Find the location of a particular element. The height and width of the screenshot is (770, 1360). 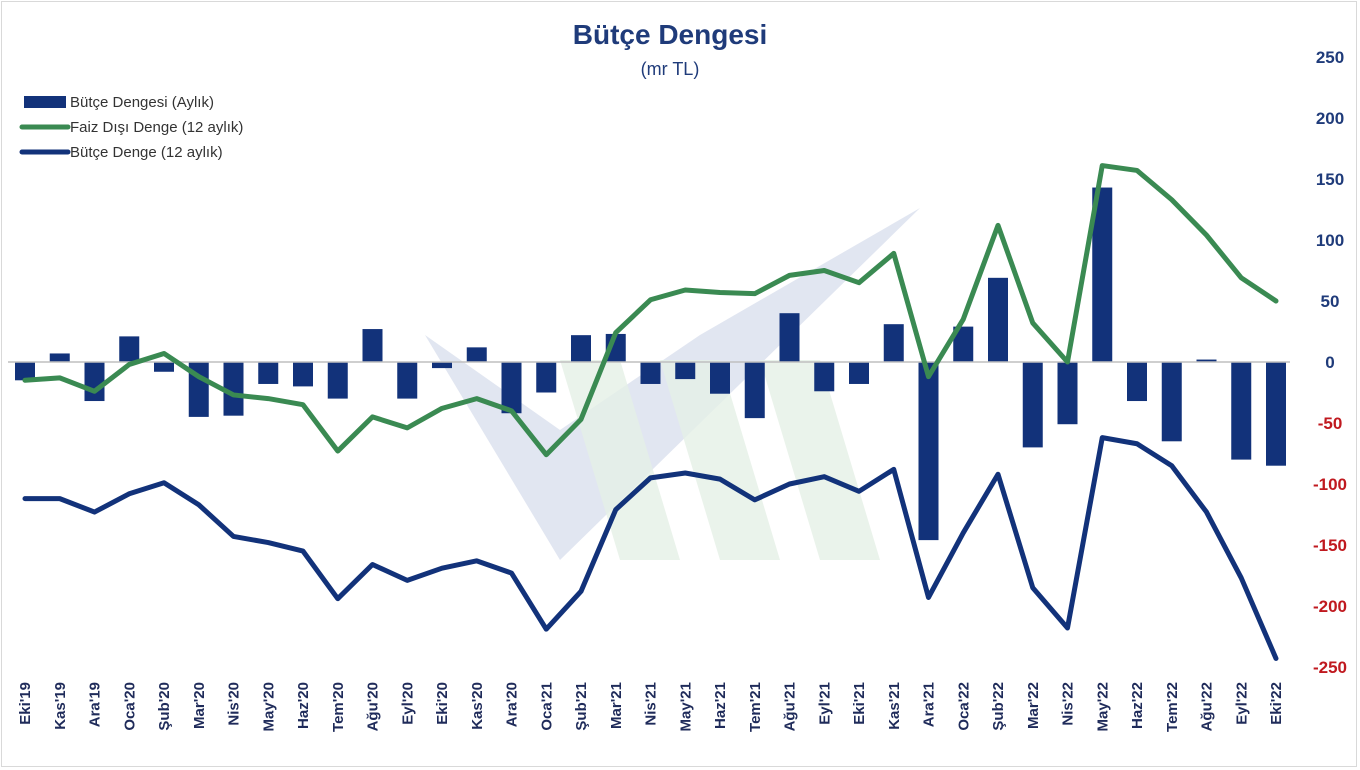

x-tick-label: Nis'21 is located at coordinates (651, 704).